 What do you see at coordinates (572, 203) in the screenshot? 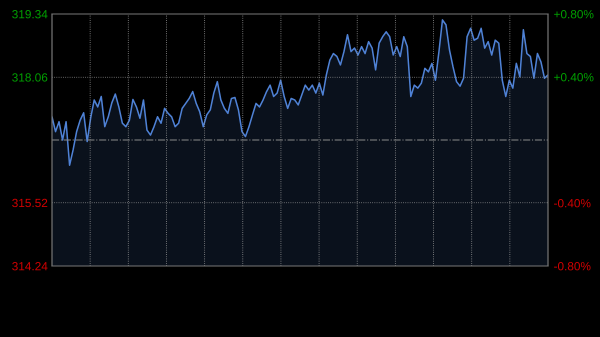
I see `y2-tick-label: -0.40%` at bounding box center [572, 203].